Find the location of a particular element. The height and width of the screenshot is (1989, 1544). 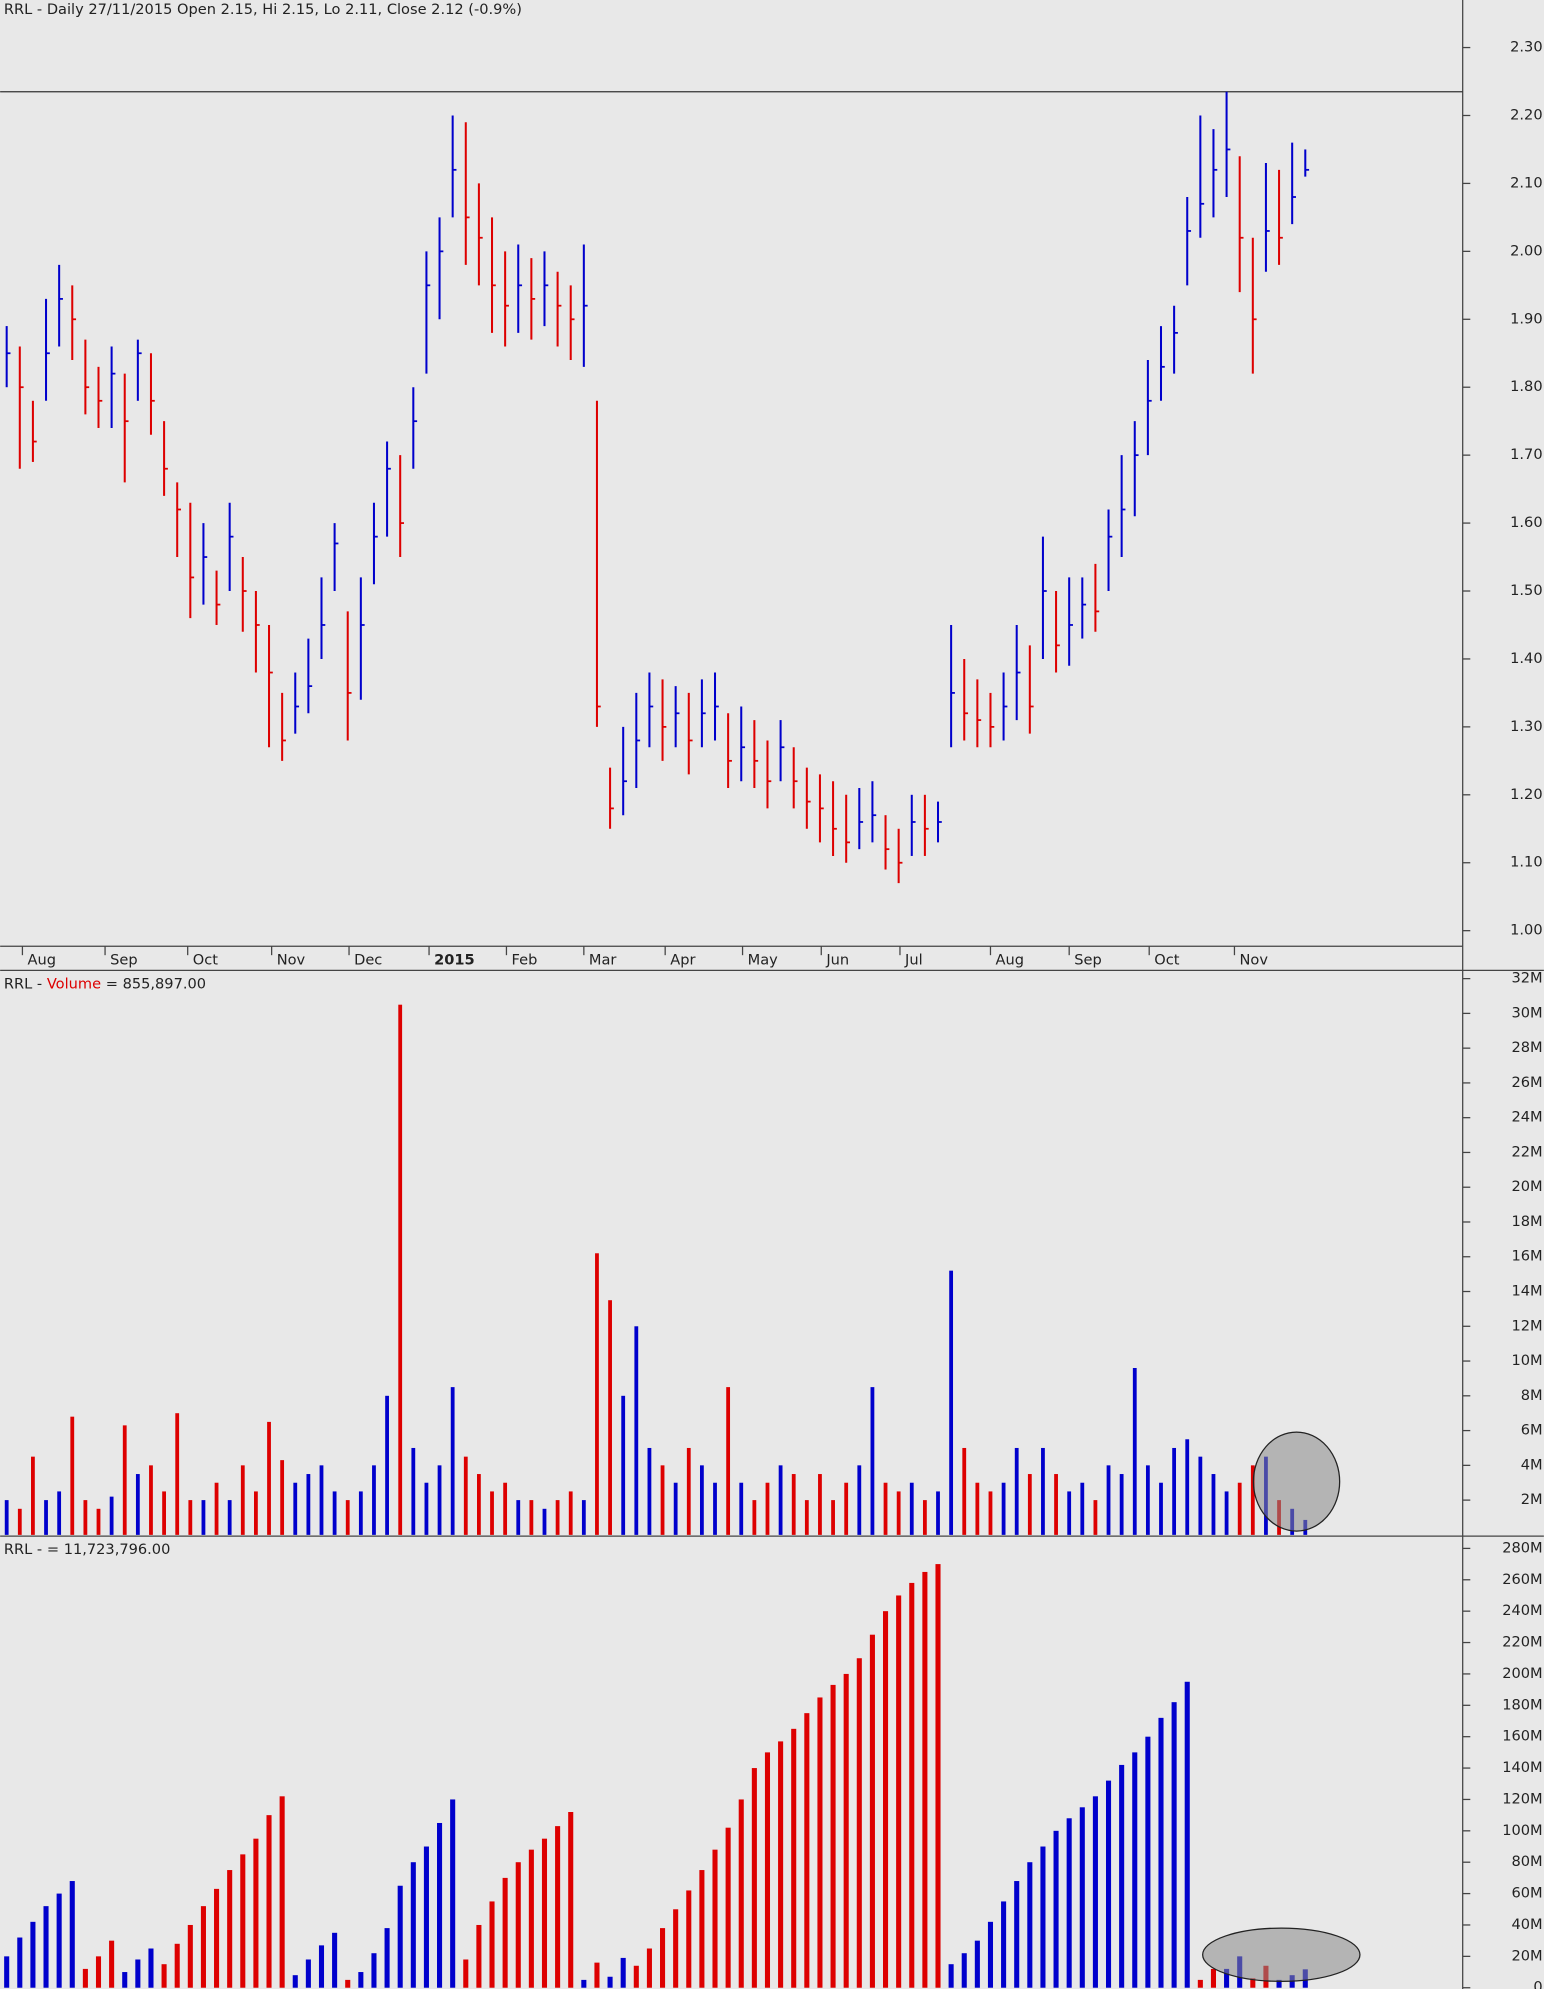

y-tick-label: 100M is located at coordinates (1522, 1830).